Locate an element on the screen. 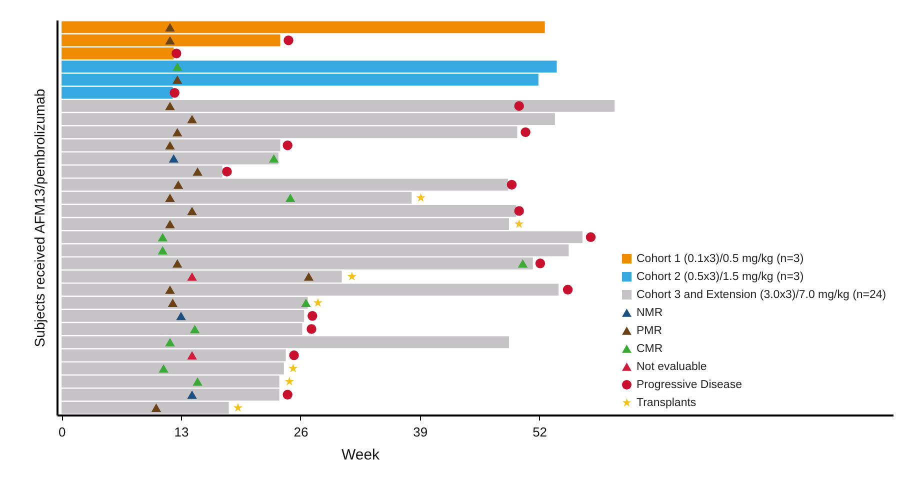 The image size is (897, 486). legend-label: Progressive Disease is located at coordinates (689, 384).